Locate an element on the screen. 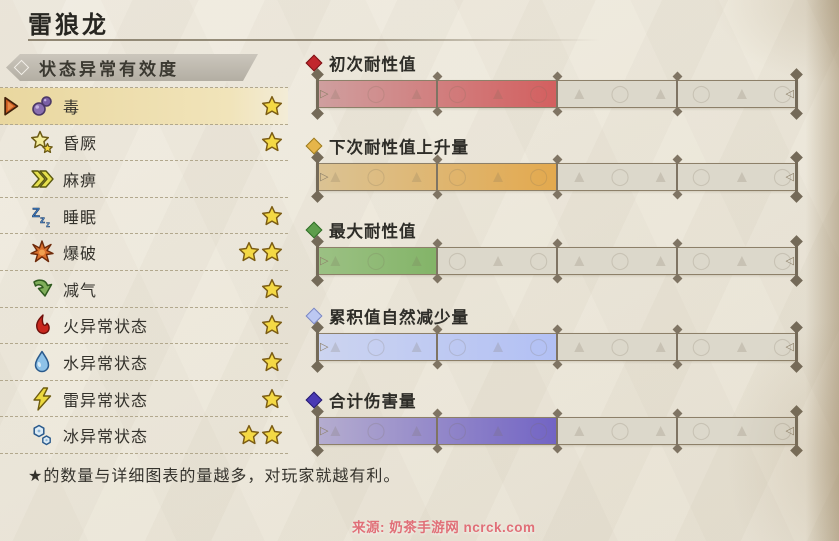 The image size is (839, 541). selection-cursor-icon is located at coordinates (11, 106).